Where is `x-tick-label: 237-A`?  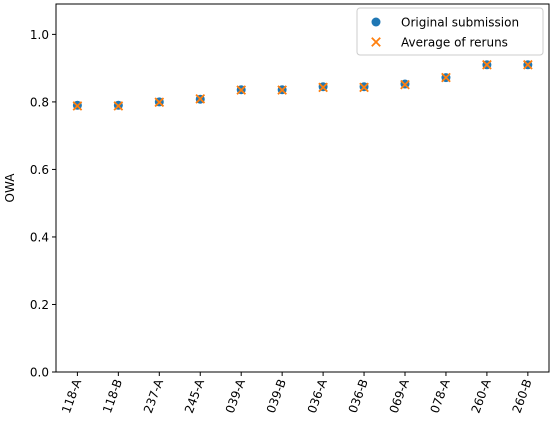
x-tick-label: 237-A is located at coordinates (153, 396).